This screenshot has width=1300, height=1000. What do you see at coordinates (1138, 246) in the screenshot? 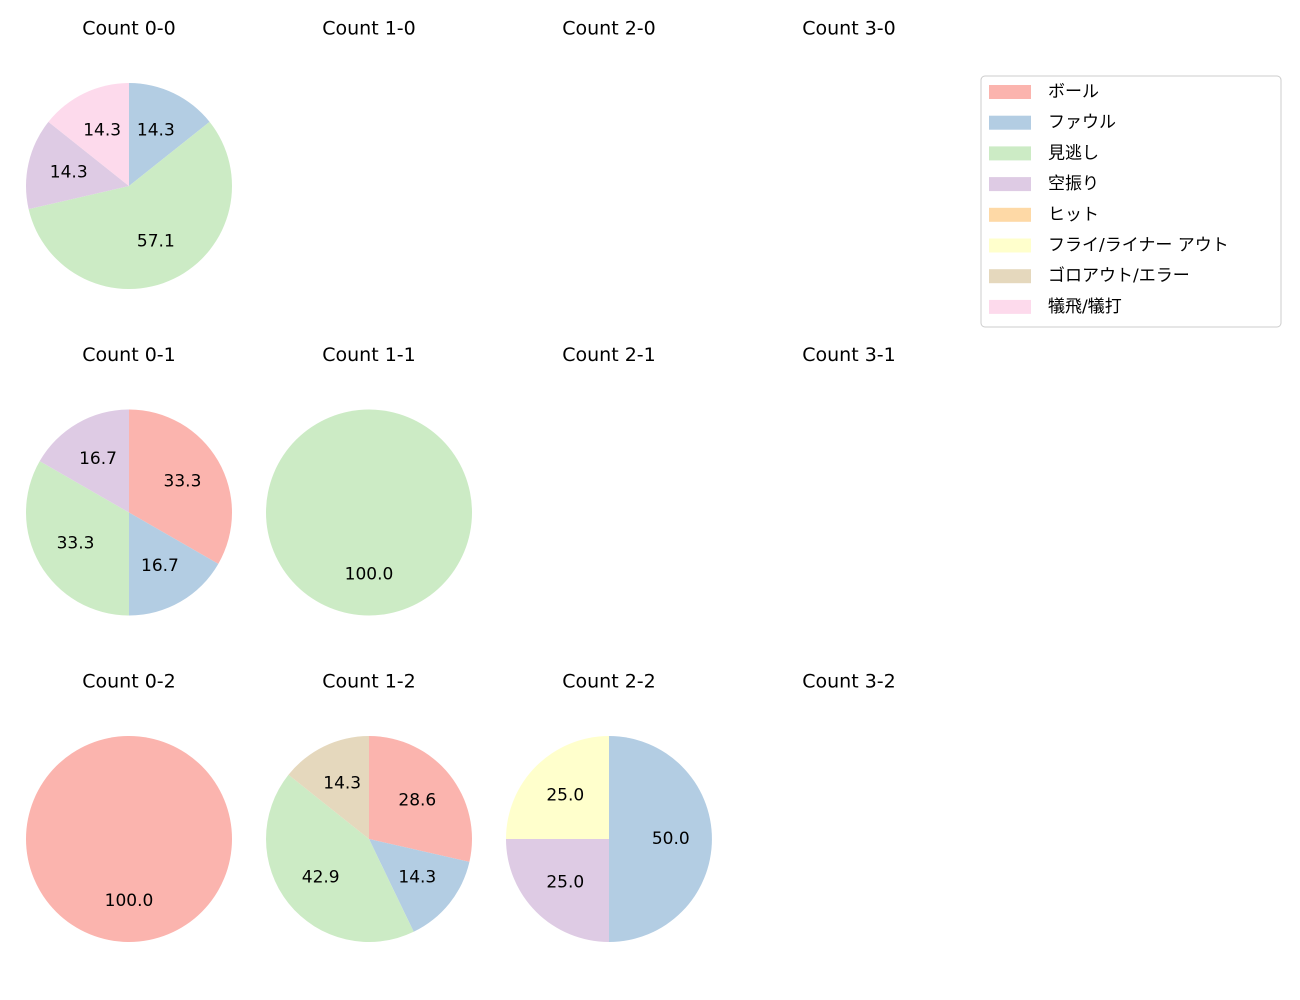
I see `legend-label: フライ/ライナー アウト` at bounding box center [1138, 246].